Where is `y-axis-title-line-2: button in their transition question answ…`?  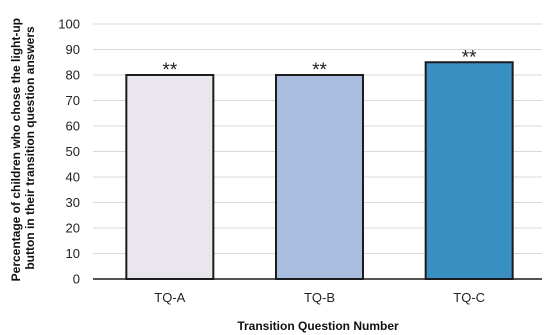 y-axis-title-line-2: button in their transition question answ… is located at coordinates (30, 148).